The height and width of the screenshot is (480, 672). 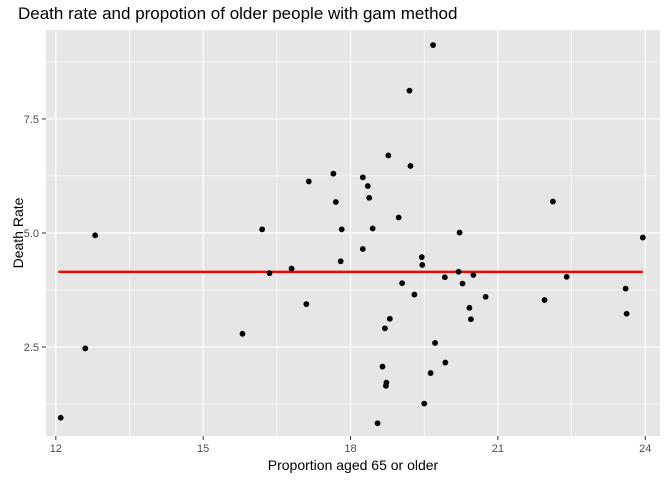 I want to click on x-tick-label: 18, so click(x=350, y=449).